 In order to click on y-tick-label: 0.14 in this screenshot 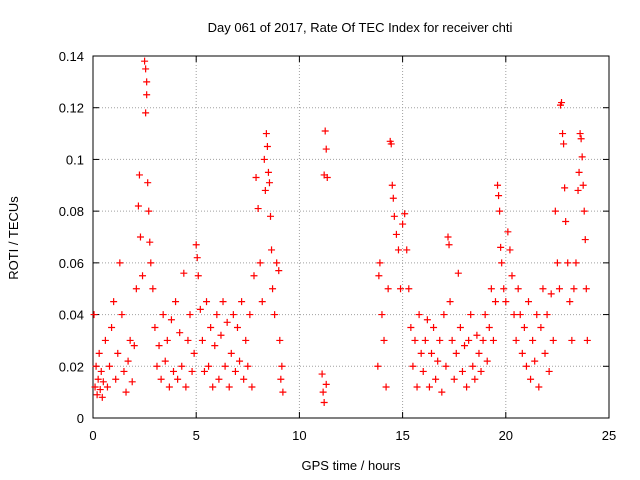, I will do `click(71, 56)`.